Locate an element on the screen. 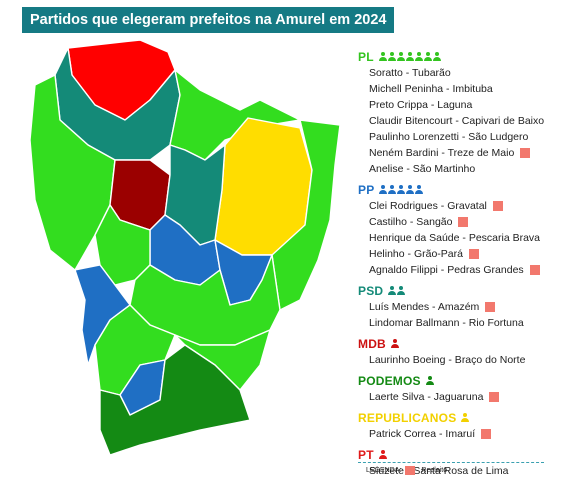  party-name: PP is located at coordinates (366, 189).